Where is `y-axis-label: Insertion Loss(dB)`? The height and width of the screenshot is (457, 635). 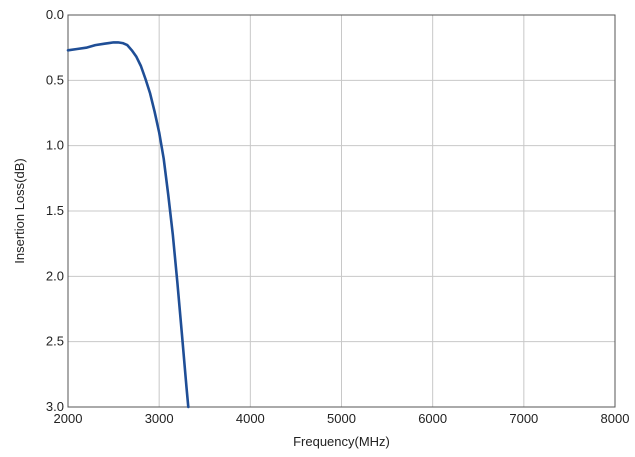 y-axis-label: Insertion Loss(dB) is located at coordinates (19, 211).